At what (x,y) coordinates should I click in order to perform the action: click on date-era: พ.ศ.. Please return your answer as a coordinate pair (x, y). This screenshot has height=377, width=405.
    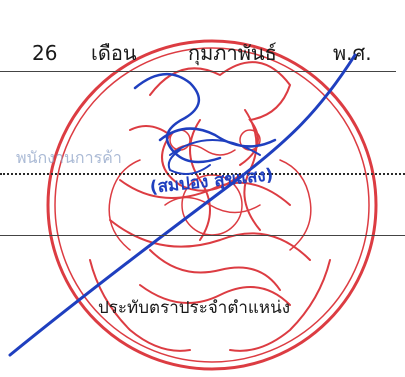
    Looking at the image, I should click on (352, 53).